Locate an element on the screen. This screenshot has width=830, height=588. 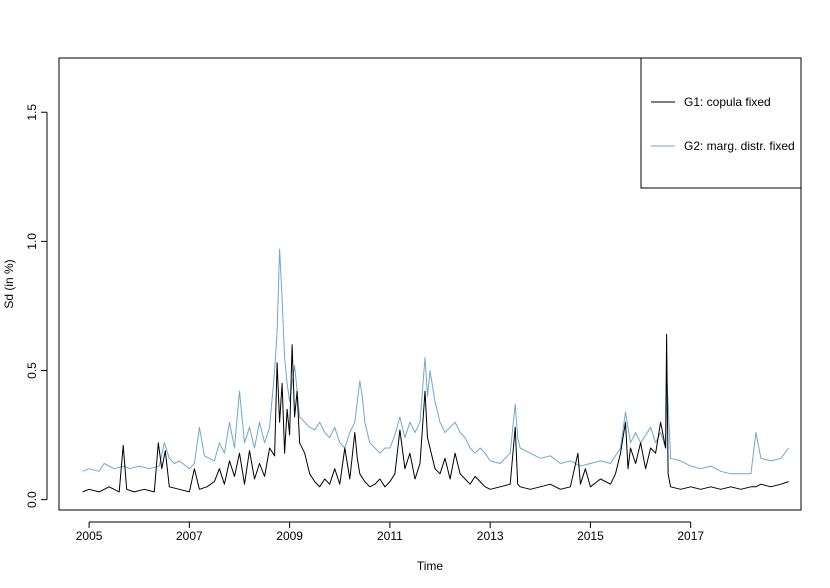
y-tick-label: 1.0 is located at coordinates (32, 241).